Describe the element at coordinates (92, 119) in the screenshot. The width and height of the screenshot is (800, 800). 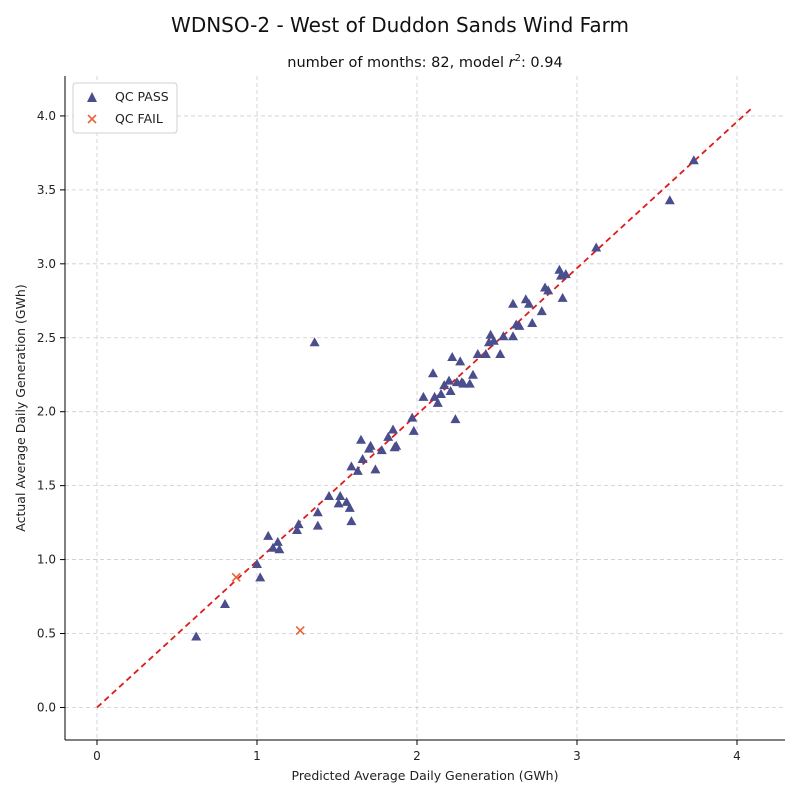
I see `legend-fail-marker` at that location.